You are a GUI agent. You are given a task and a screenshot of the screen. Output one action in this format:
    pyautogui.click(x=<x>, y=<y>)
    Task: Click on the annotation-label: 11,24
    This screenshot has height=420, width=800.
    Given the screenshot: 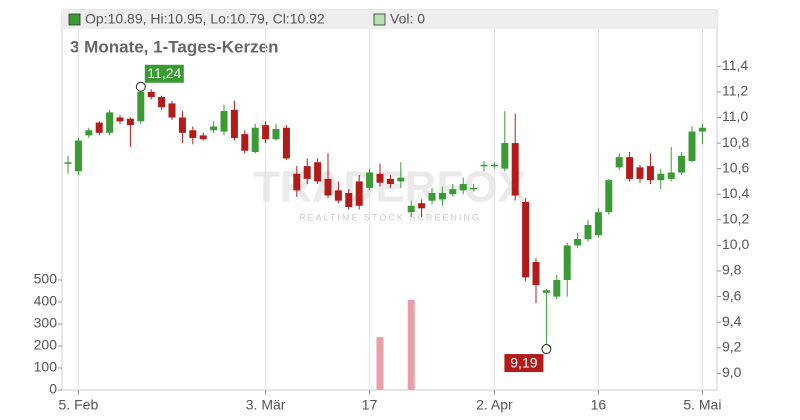 What is the action you would take?
    pyautogui.click(x=164, y=73)
    